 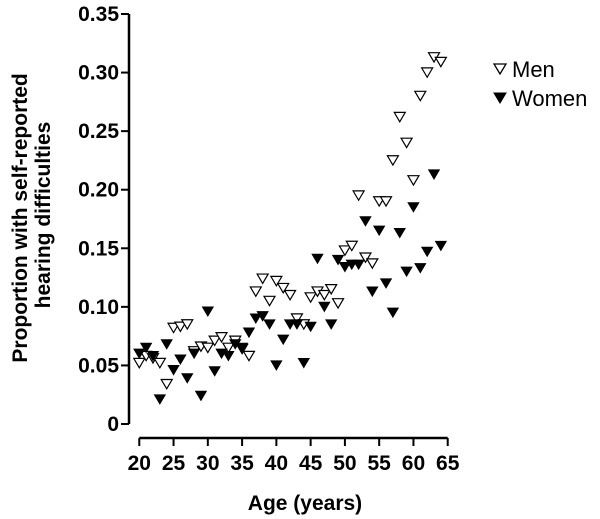 I want to click on legend-marker-women, so click(x=500, y=98).